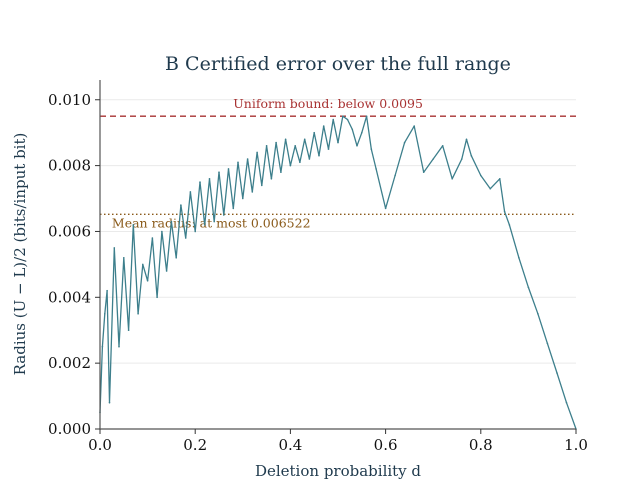 This screenshot has width=626, height=484. I want to click on y-tick-label: 0.002, so click(69, 363).